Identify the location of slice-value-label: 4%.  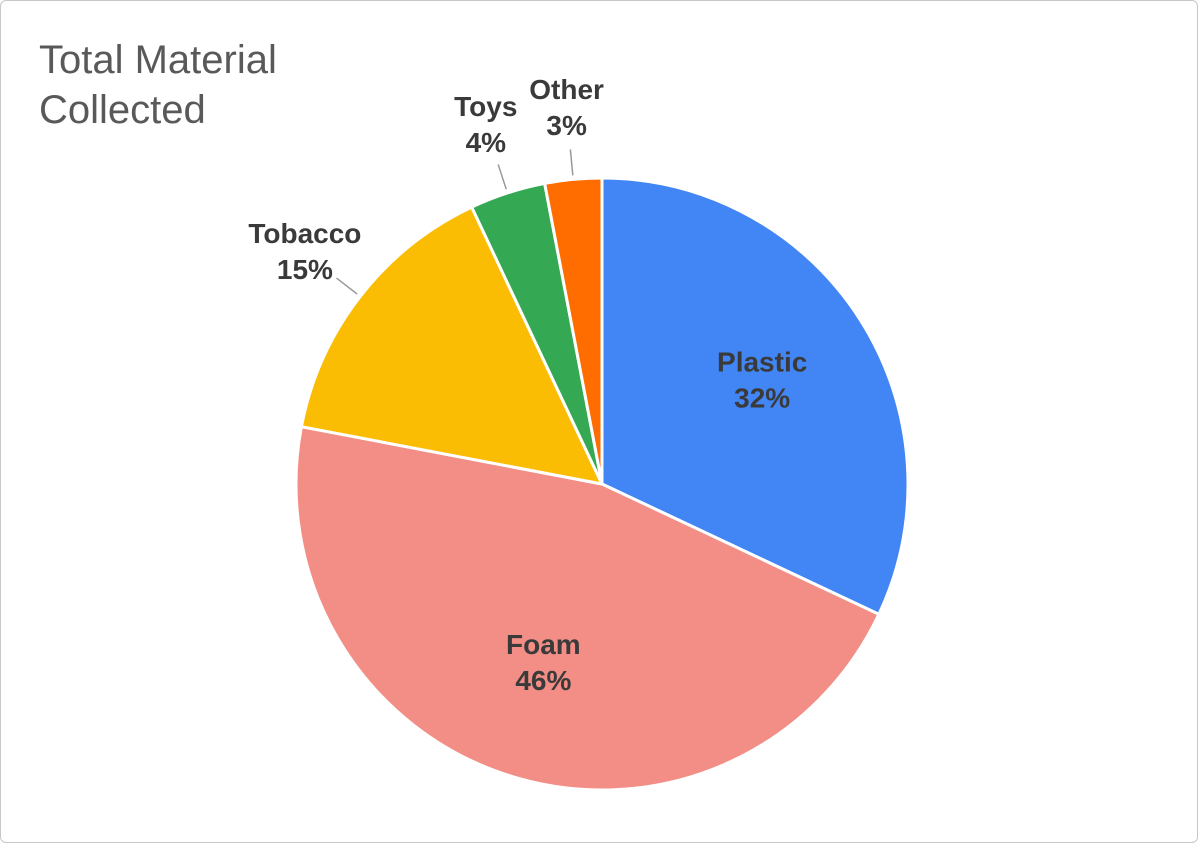
(486, 142).